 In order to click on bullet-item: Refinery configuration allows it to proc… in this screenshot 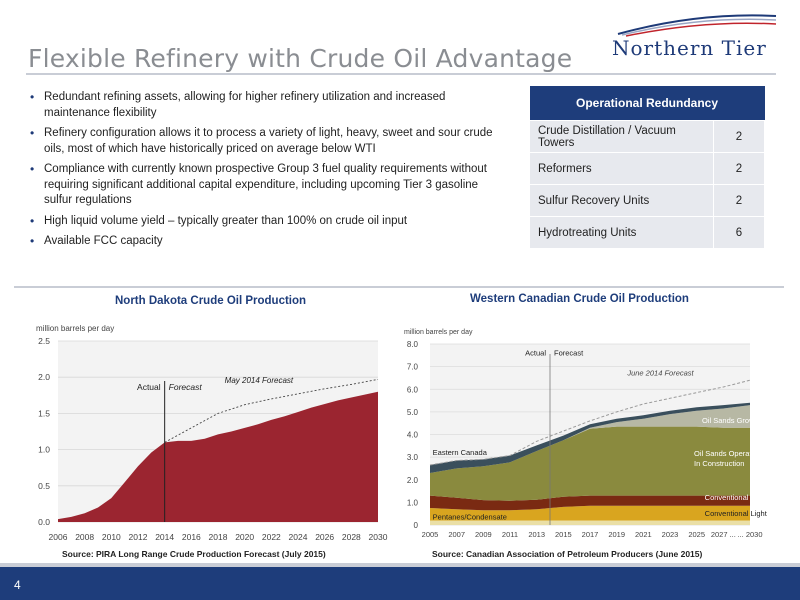, I will do `click(265, 141)`.